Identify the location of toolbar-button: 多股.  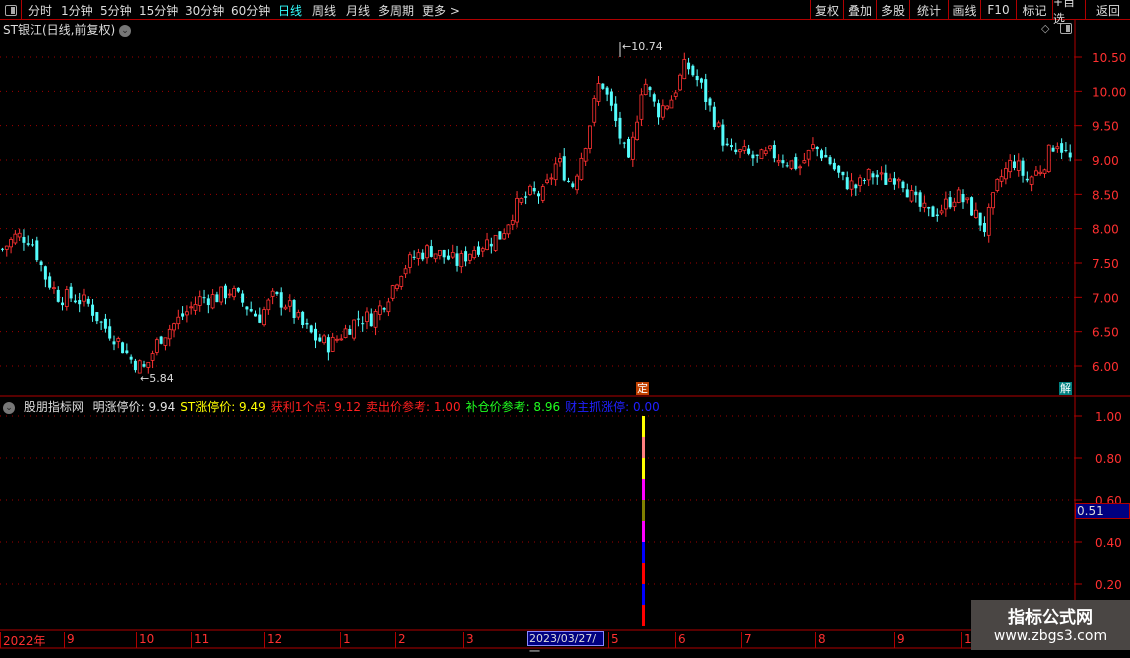
(892, 10).